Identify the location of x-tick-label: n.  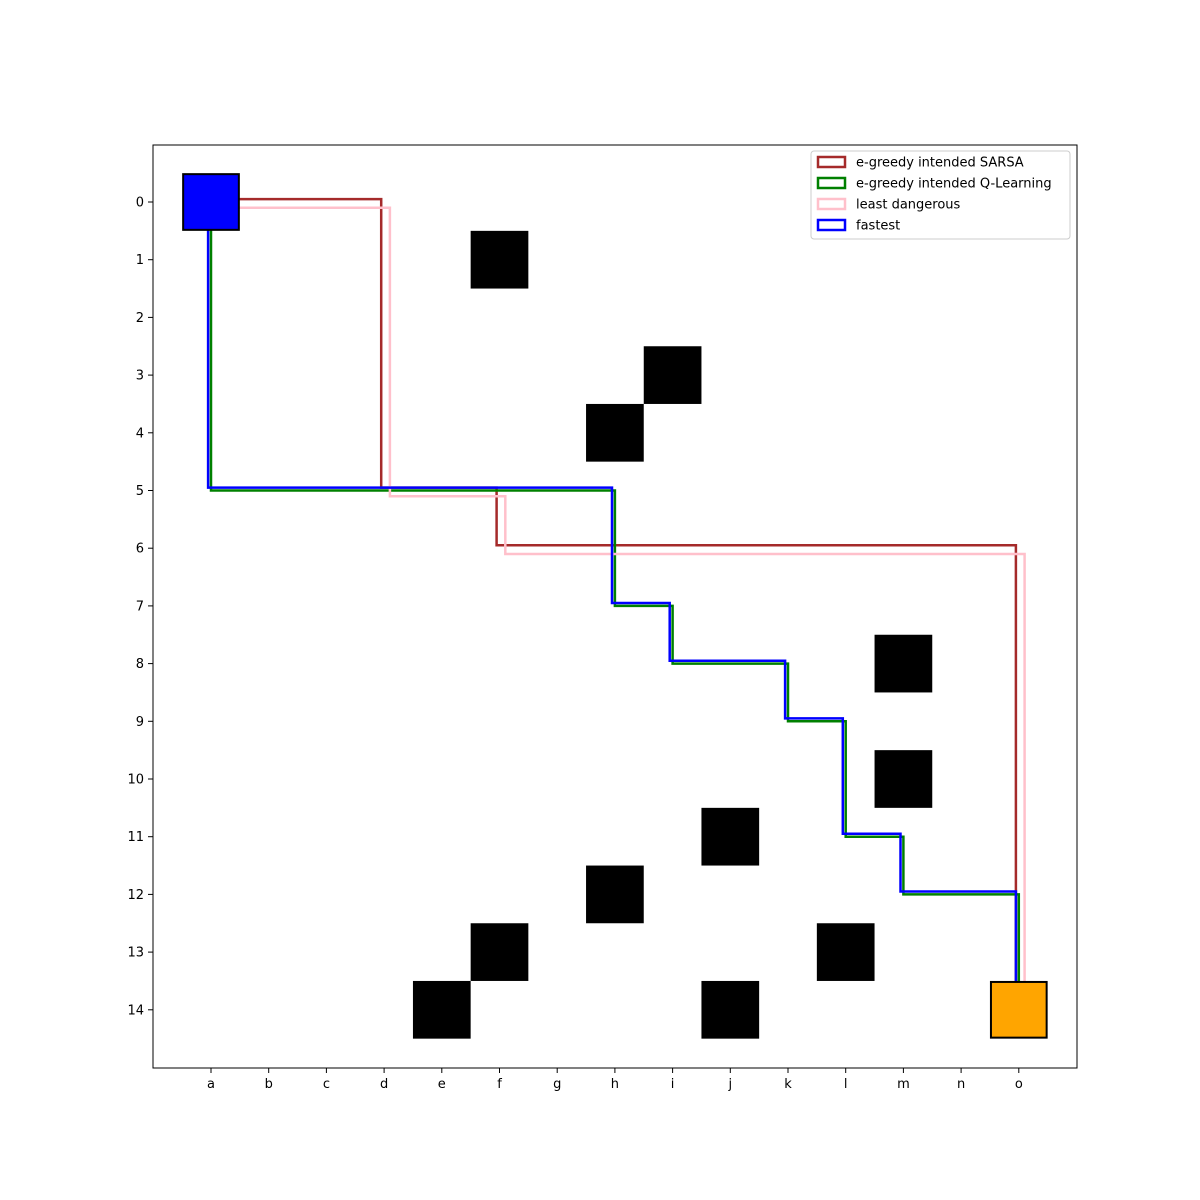
(961, 1084).